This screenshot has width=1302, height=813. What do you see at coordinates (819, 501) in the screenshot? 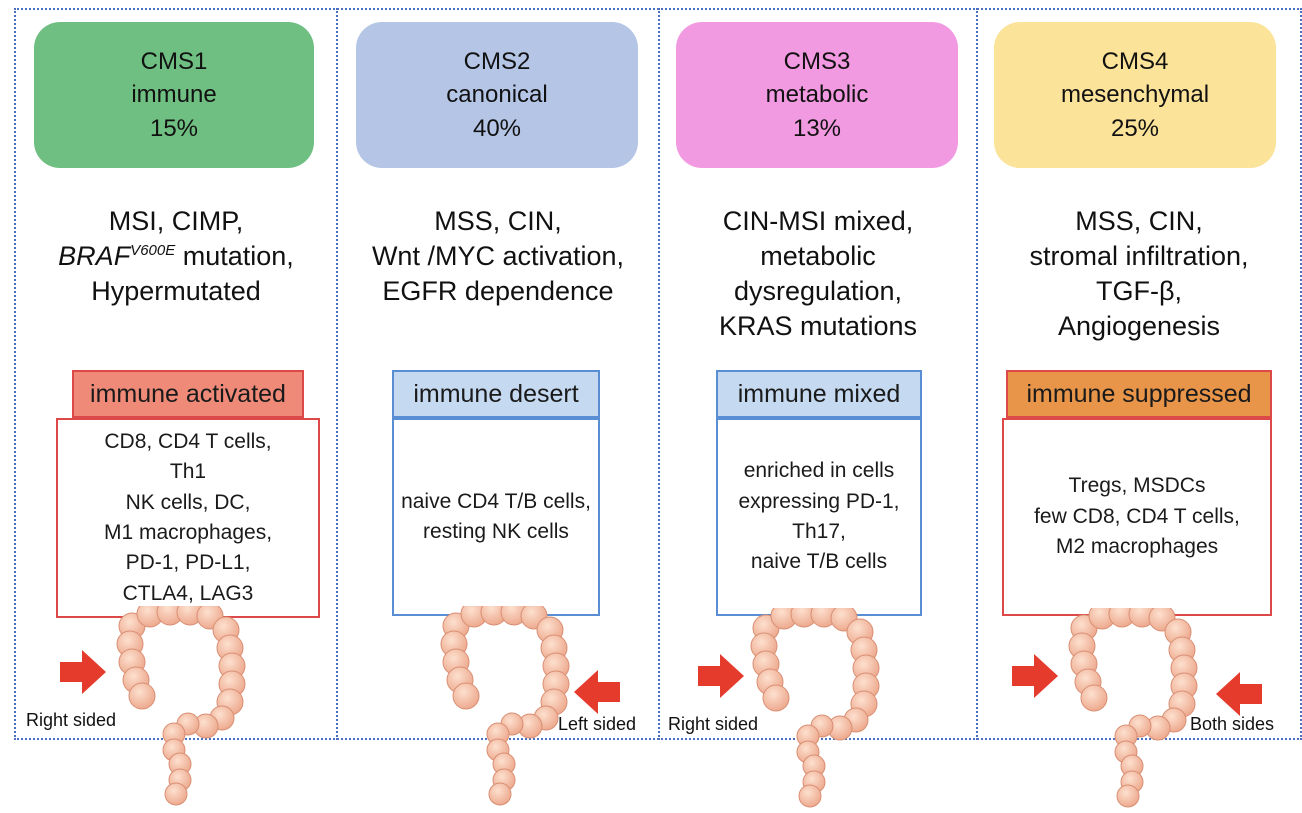
I see `cms3-cell-2: expressing PD-1,` at bounding box center [819, 501].